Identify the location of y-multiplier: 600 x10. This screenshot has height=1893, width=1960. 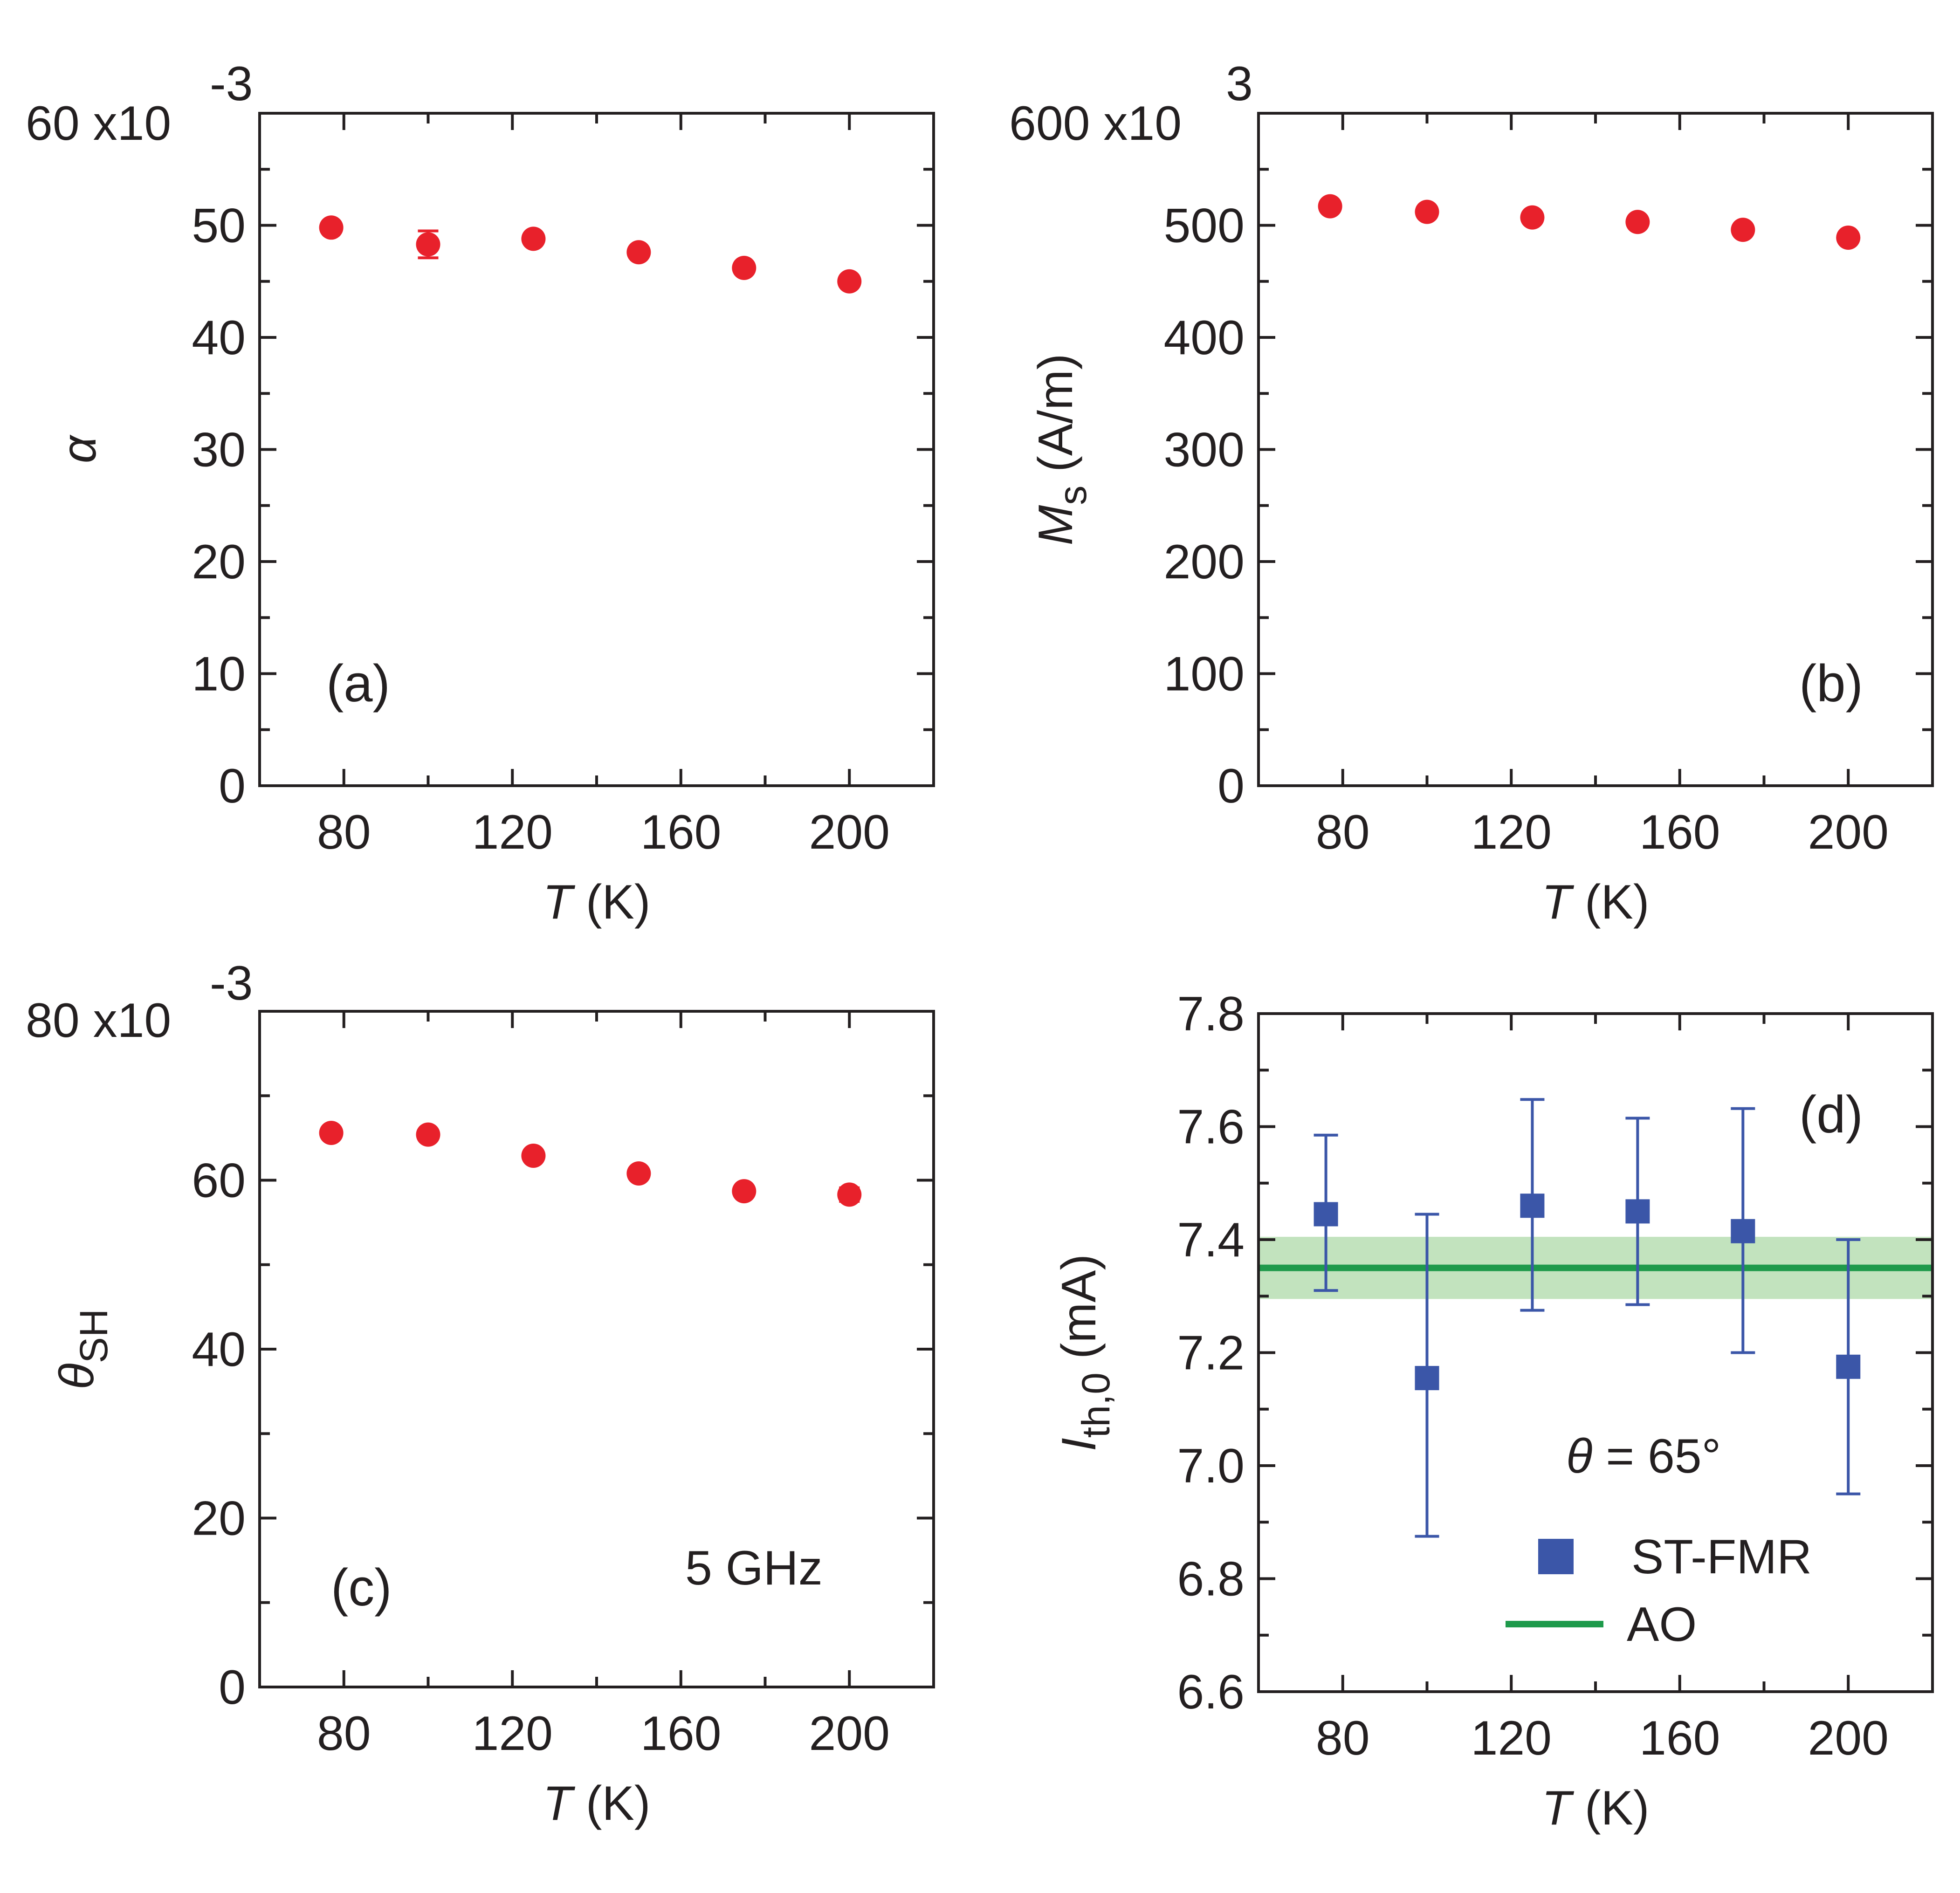
(1095, 123).